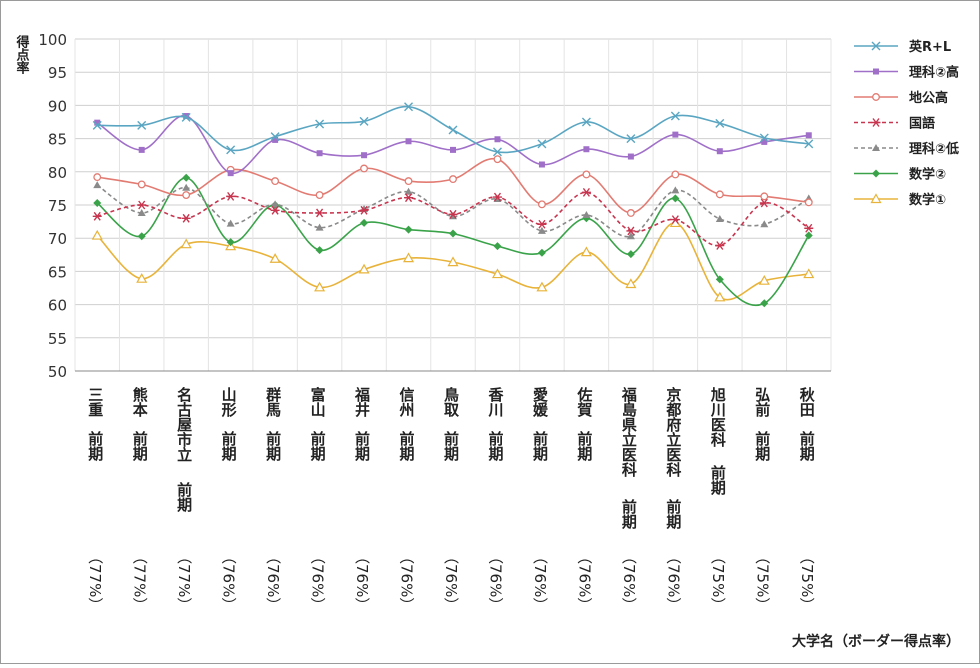  Describe the element at coordinates (57, 272) in the screenshot. I see `y-tick-label: 65` at that location.